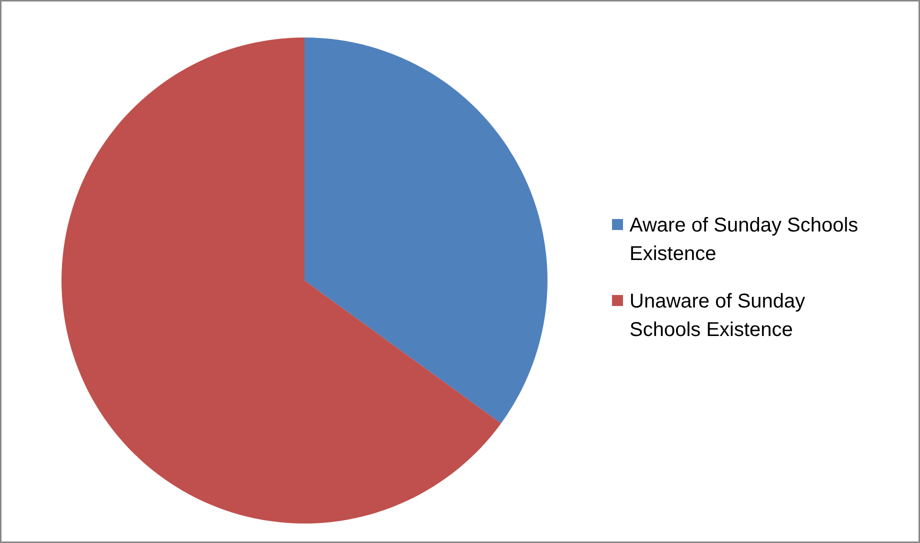  What do you see at coordinates (718, 316) in the screenshot?
I see `legend-label: Unaware of Sunday Schools Existence` at bounding box center [718, 316].